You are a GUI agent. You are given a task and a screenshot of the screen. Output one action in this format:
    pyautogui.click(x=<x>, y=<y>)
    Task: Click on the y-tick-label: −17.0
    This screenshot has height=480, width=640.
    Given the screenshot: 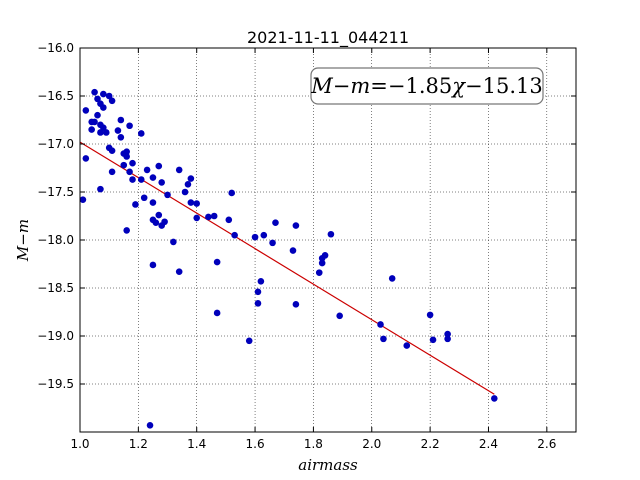 What is the action you would take?
    pyautogui.click(x=55, y=144)
    